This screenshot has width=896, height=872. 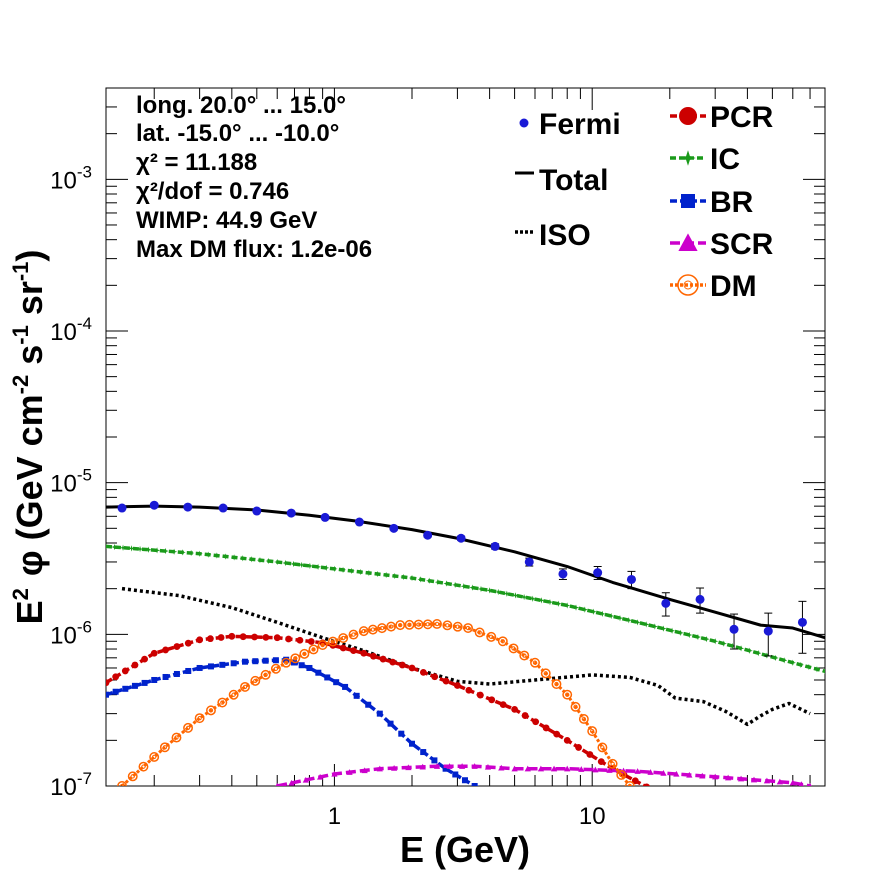 I want to click on legend-item-dm: DM, so click(x=713, y=286).